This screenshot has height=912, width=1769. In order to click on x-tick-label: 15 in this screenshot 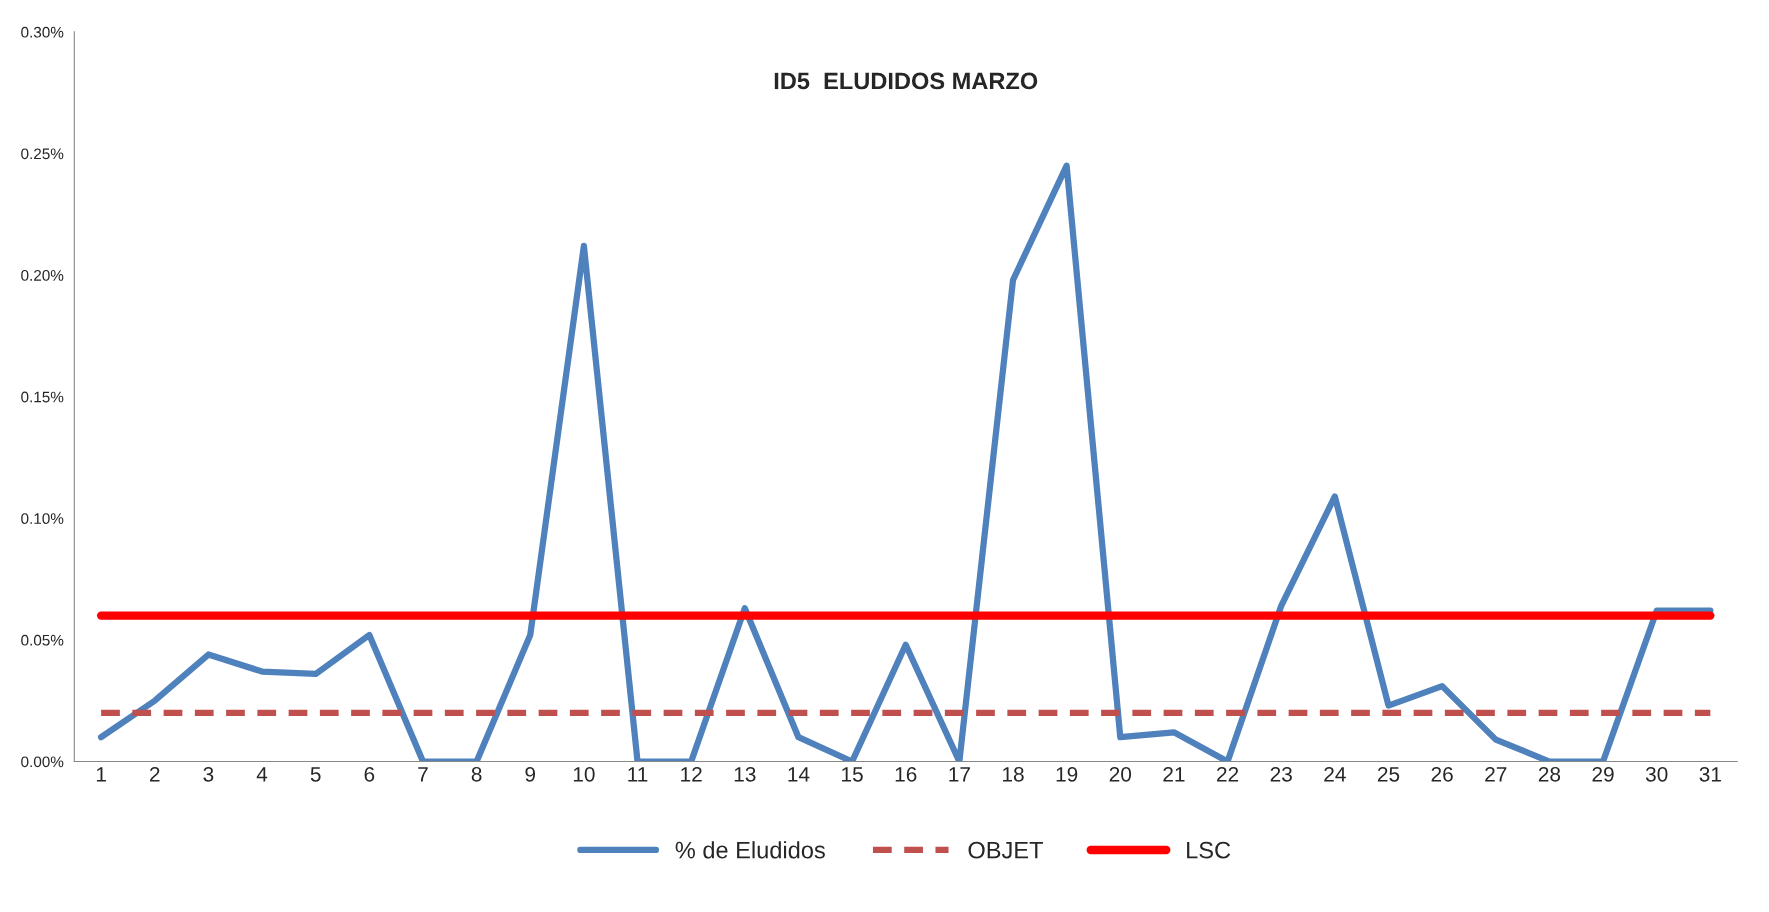, I will do `click(852, 774)`.